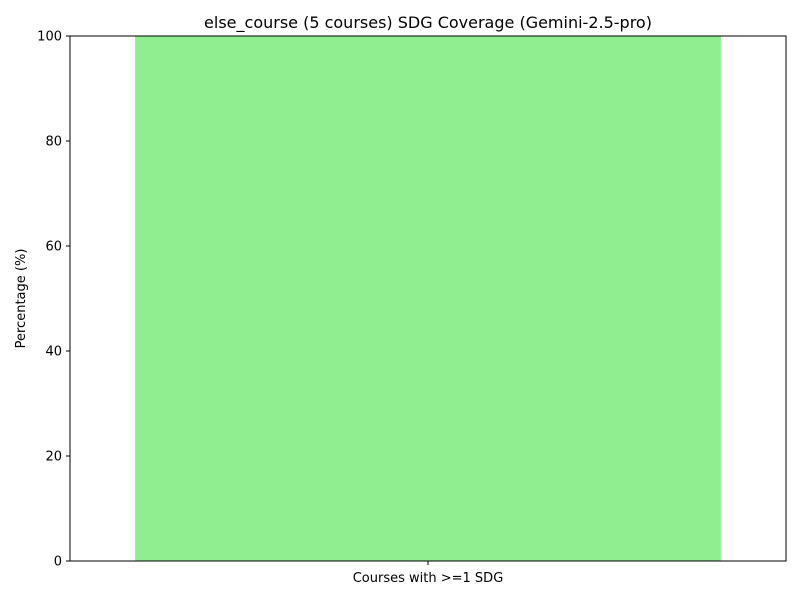  What do you see at coordinates (53, 142) in the screenshot?
I see `y-tick-label-4: 80` at bounding box center [53, 142].